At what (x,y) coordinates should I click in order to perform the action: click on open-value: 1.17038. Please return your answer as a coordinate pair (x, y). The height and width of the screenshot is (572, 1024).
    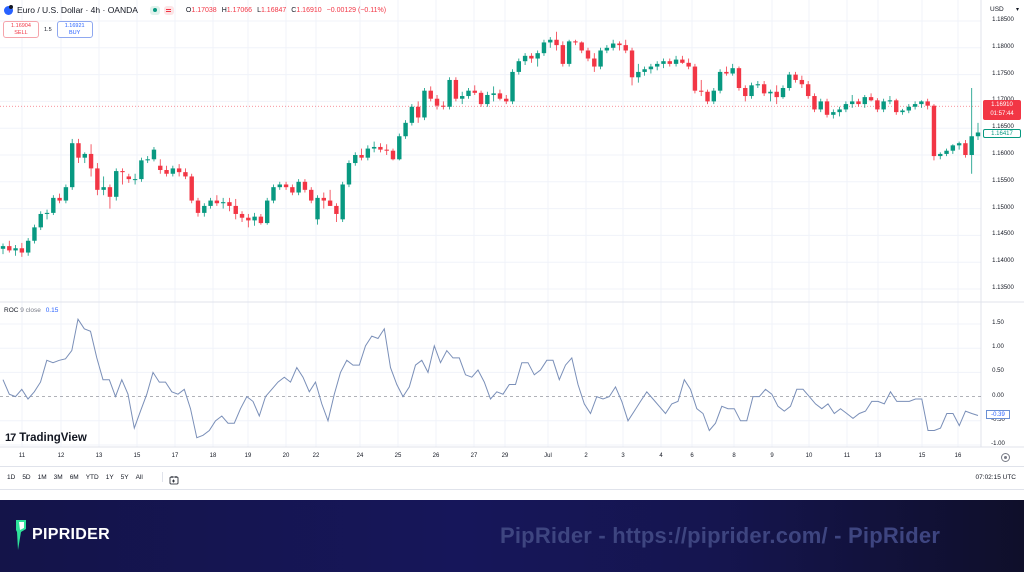
    Looking at the image, I should click on (204, 10).